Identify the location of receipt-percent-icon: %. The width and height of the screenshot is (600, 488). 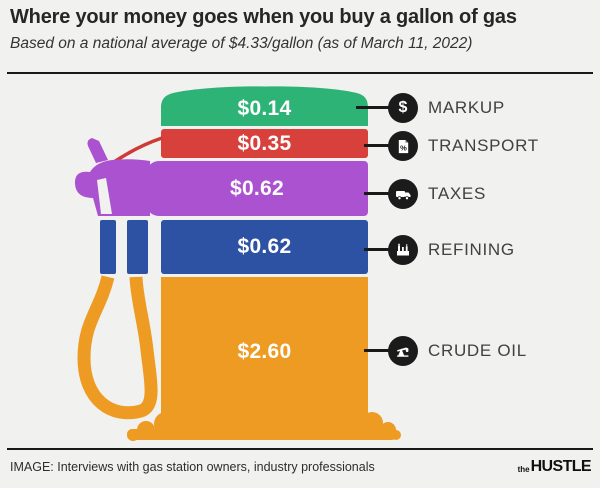
(403, 146).